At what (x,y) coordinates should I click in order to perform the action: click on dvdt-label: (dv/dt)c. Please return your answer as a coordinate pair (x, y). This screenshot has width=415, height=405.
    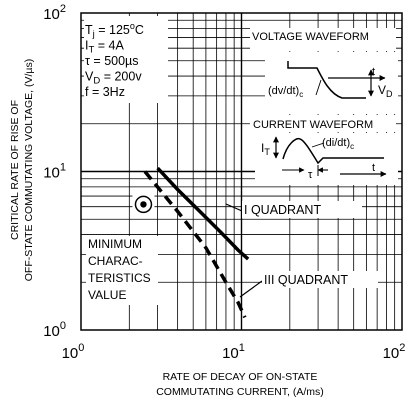
    Looking at the image, I should click on (285, 92).